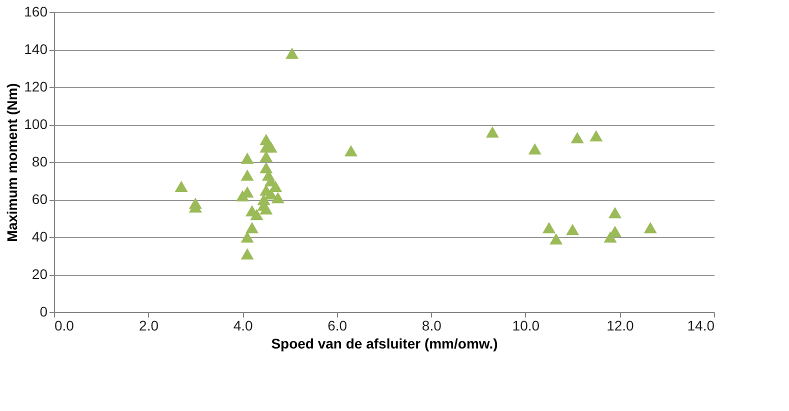 The image size is (789, 411). I want to click on y-axis-title: Maximum moment (Nm), so click(12, 162).